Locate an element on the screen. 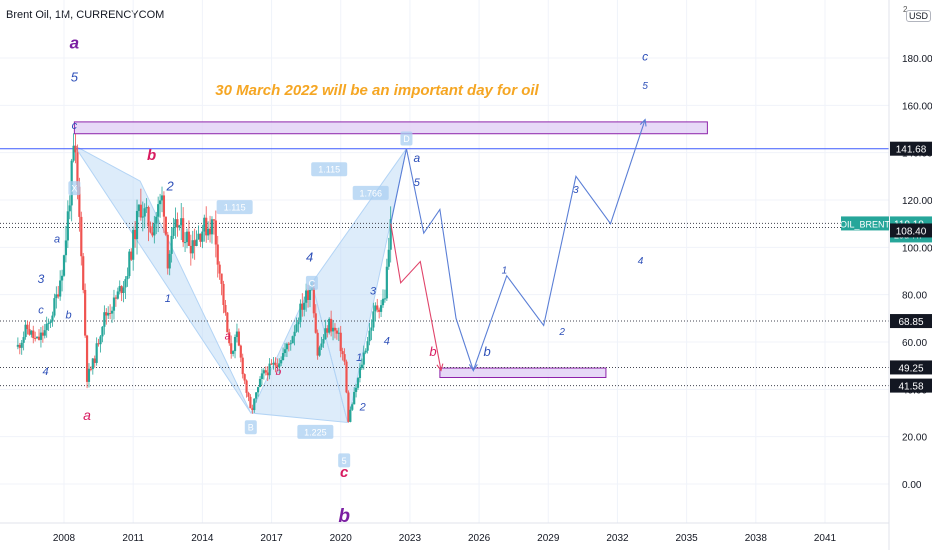 The image size is (932, 550). y-tick-1: 160.00 is located at coordinates (917, 106).